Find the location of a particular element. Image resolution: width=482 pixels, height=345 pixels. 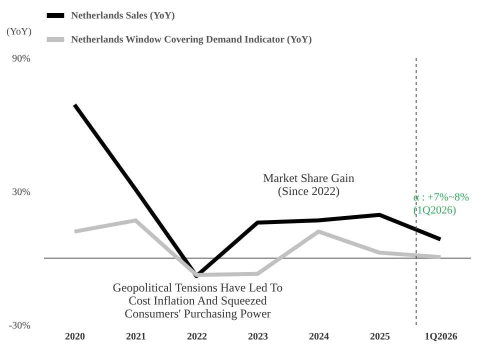

x-tick-label: 2023 is located at coordinates (258, 337).